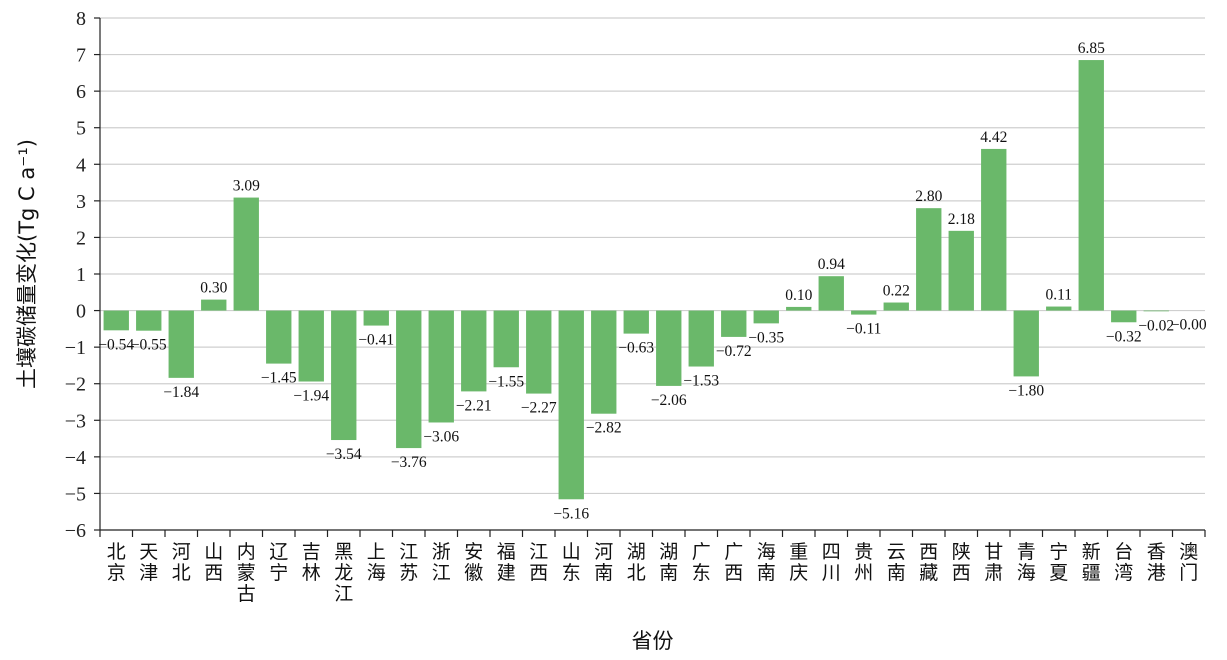 The height and width of the screenshot is (660, 1227). Describe the element at coordinates (81, 202) in the screenshot. I see `y-tick-label: 3` at that location.